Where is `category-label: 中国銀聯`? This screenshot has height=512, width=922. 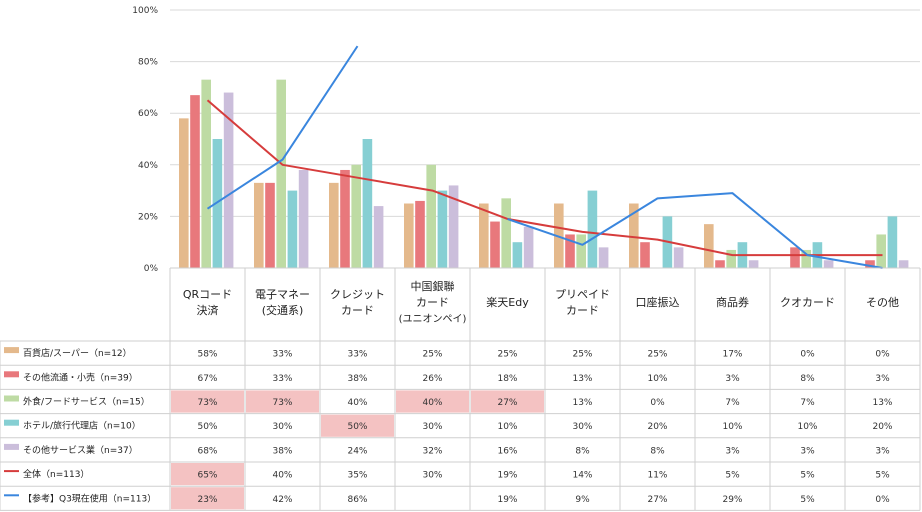
category-label: 中国銀聯 is located at coordinates (433, 286).